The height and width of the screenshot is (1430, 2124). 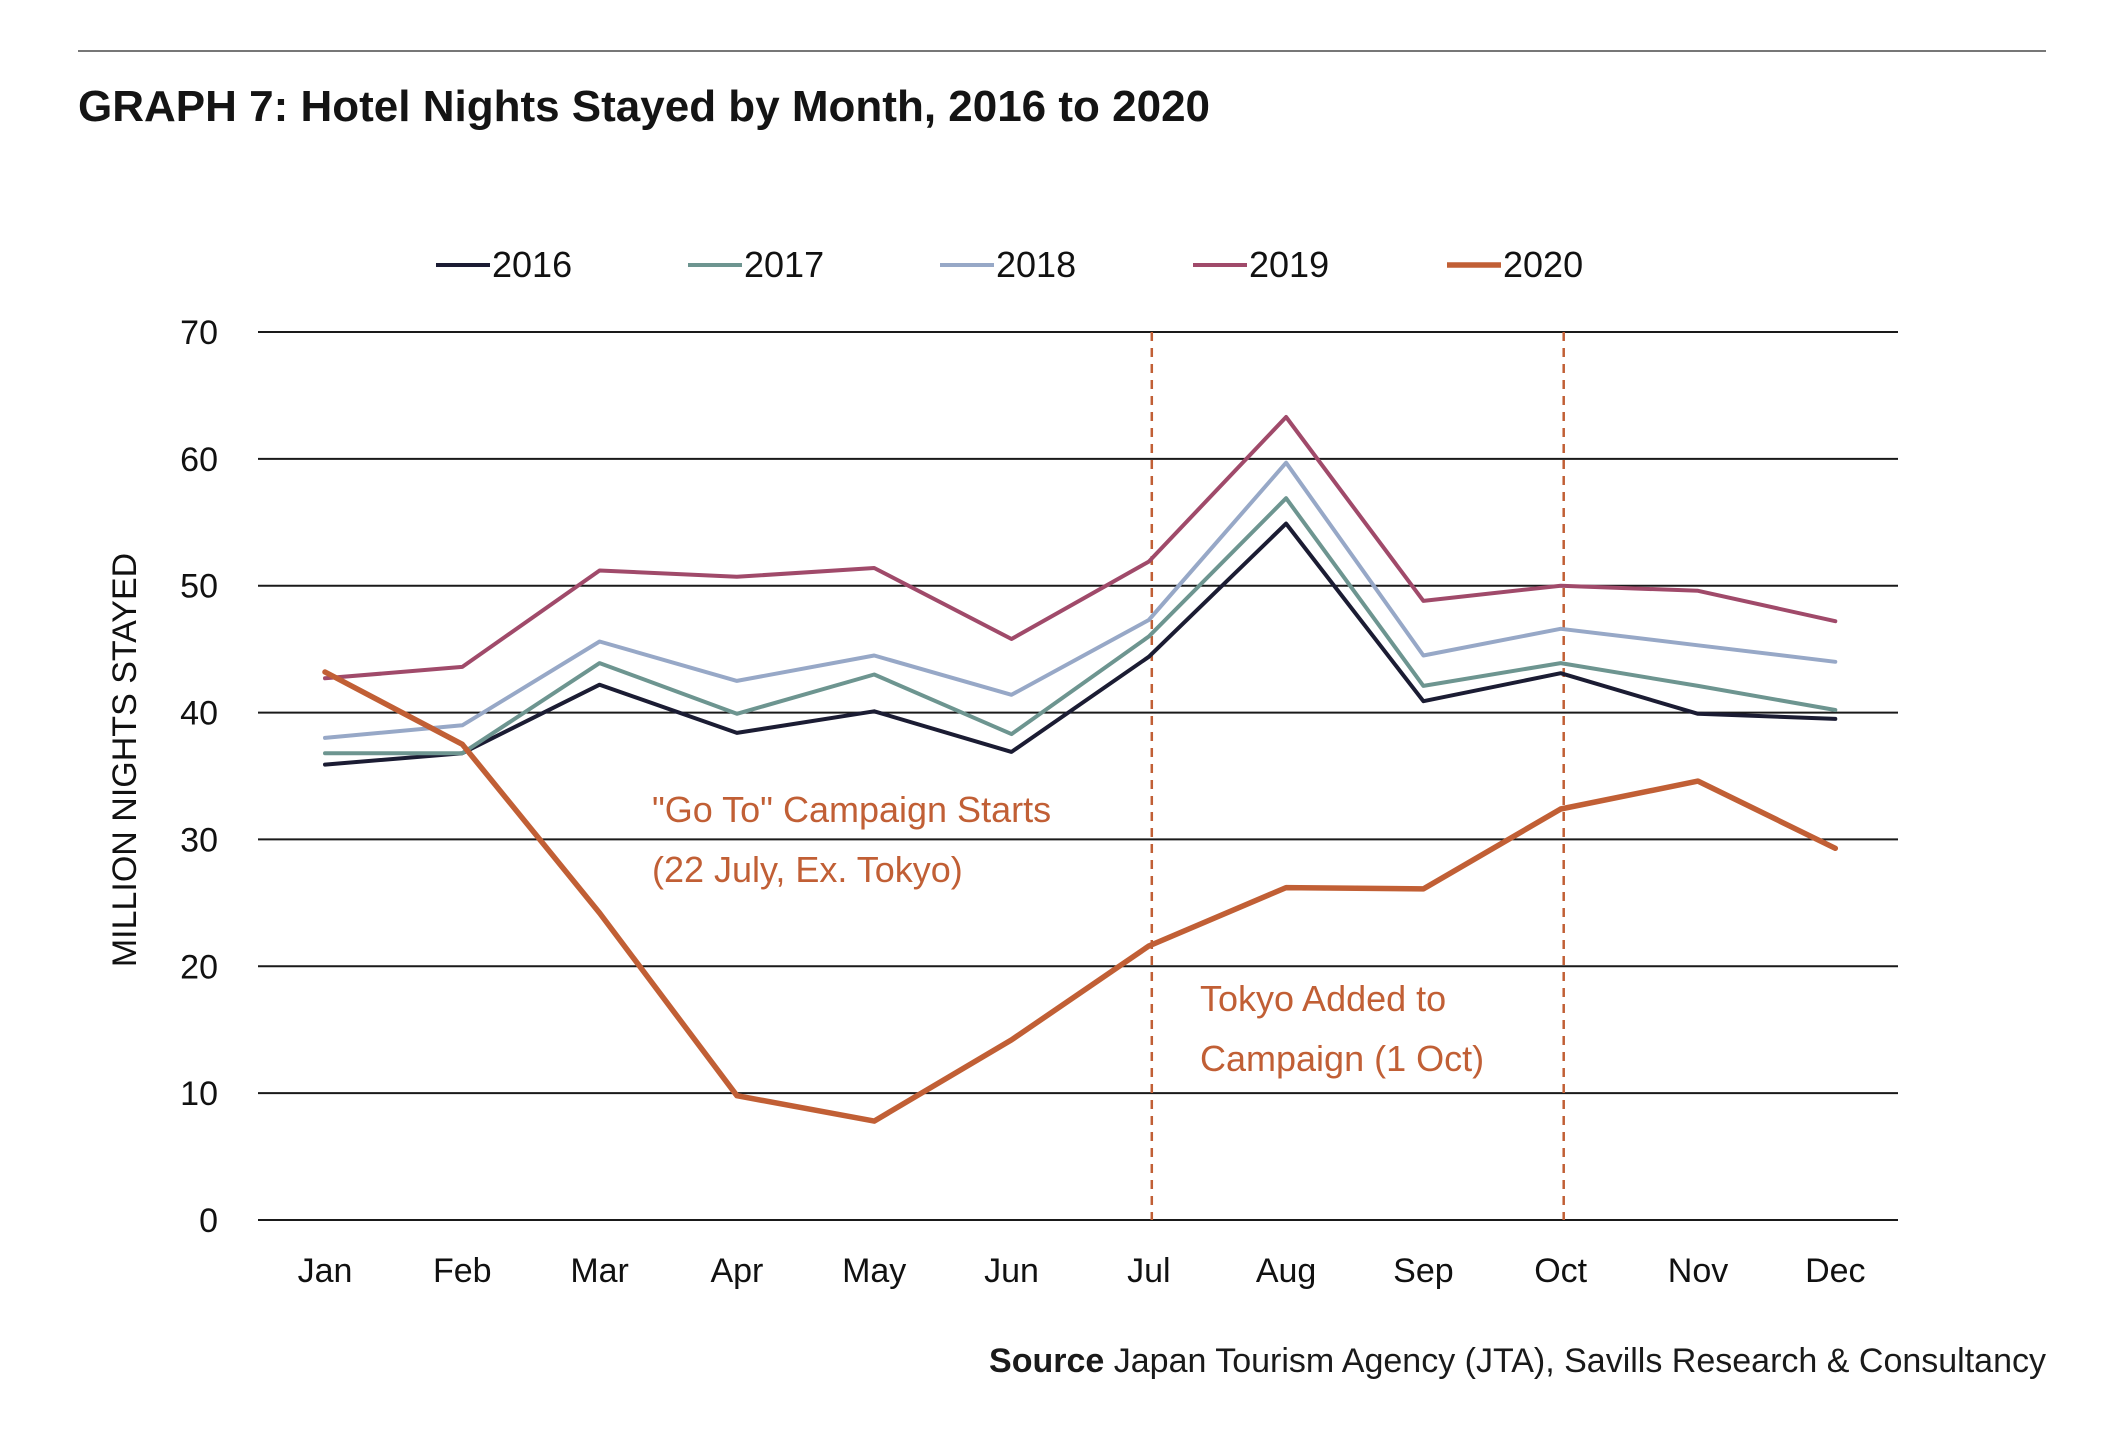 What do you see at coordinates (199, 714) in the screenshot?
I see `y-tick-label-40: 40` at bounding box center [199, 714].